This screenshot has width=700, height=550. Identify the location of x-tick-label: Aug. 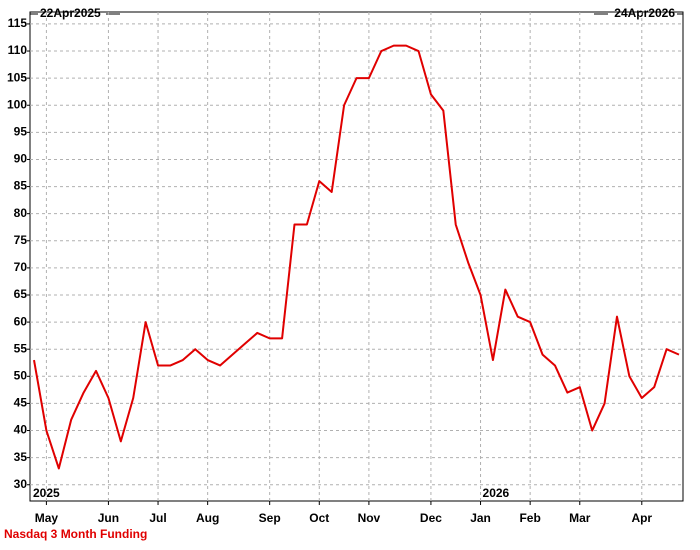
(207, 518).